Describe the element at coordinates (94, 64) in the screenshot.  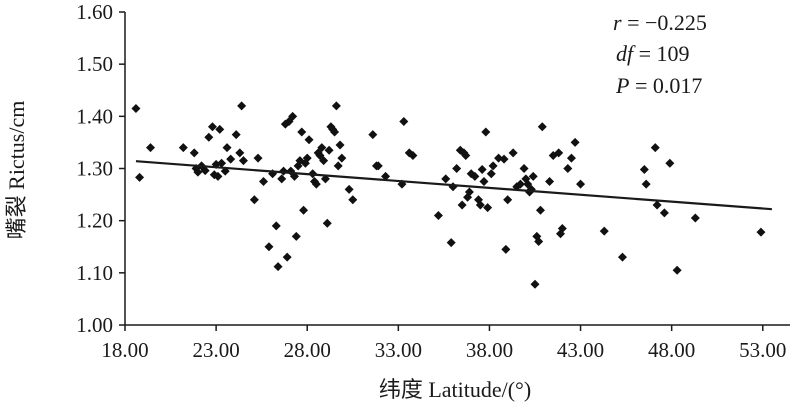
I see `y-tick-label: 1.50` at that location.